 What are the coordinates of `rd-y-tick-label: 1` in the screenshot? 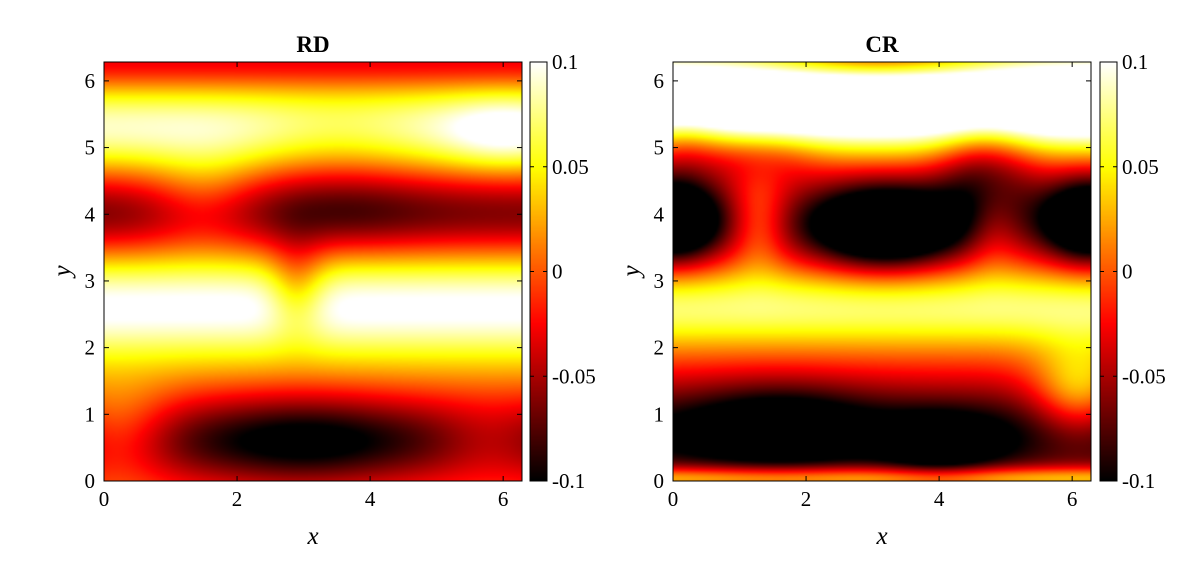 It's located at (90, 414).